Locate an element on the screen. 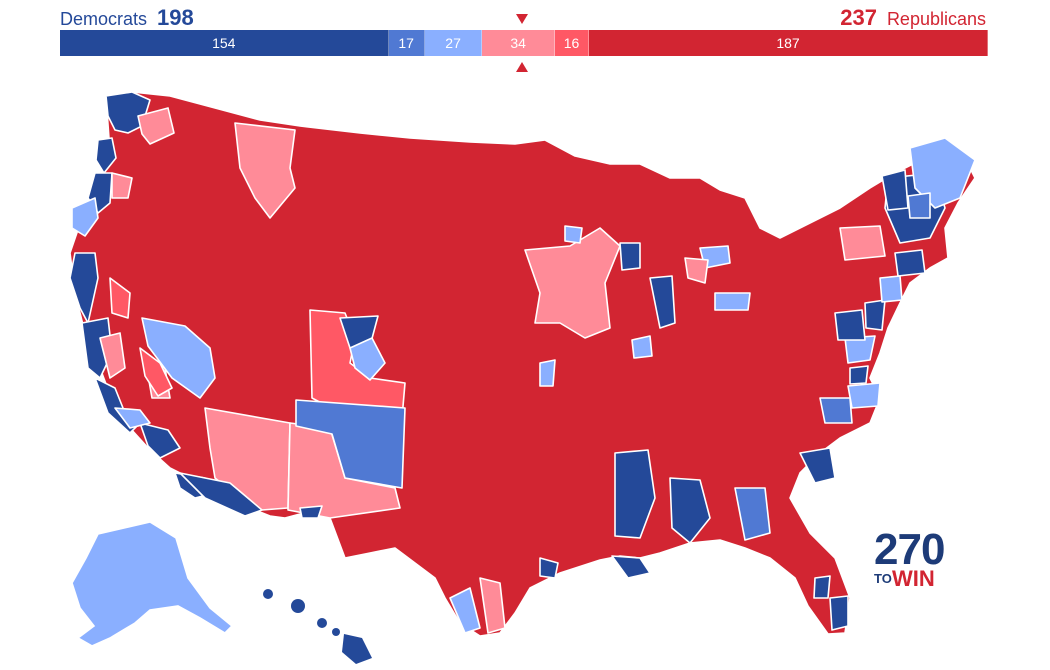 The image size is (1050, 670). district-or-lean is located at coordinates (85, 217).